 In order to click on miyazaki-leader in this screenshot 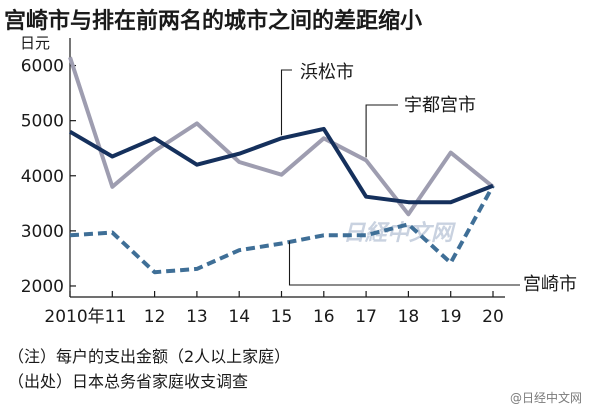, I will do `click(404, 263)`.